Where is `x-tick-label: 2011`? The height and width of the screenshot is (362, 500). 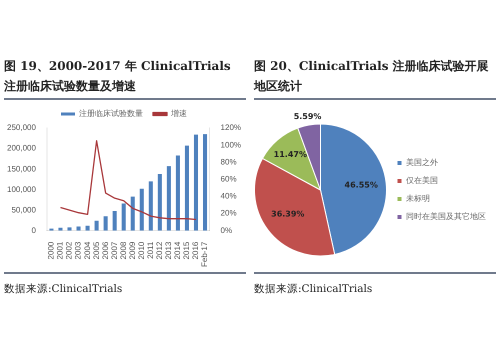 x-tick-label: 2011 is located at coordinates (151, 250).